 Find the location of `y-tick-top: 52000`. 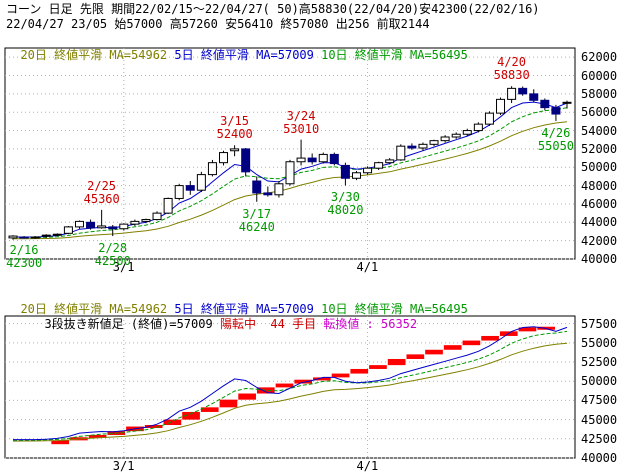

y-tick-top: 52000 is located at coordinates (599, 148).